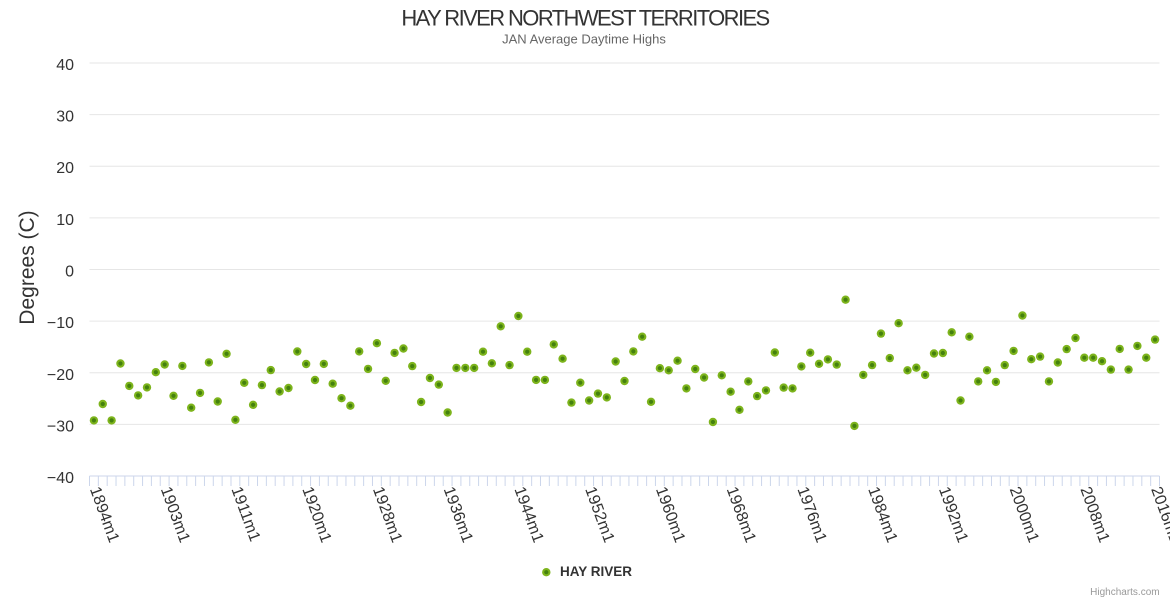  What do you see at coordinates (596, 571) in the screenshot?
I see `svg-text: HAY RIVER` at bounding box center [596, 571].